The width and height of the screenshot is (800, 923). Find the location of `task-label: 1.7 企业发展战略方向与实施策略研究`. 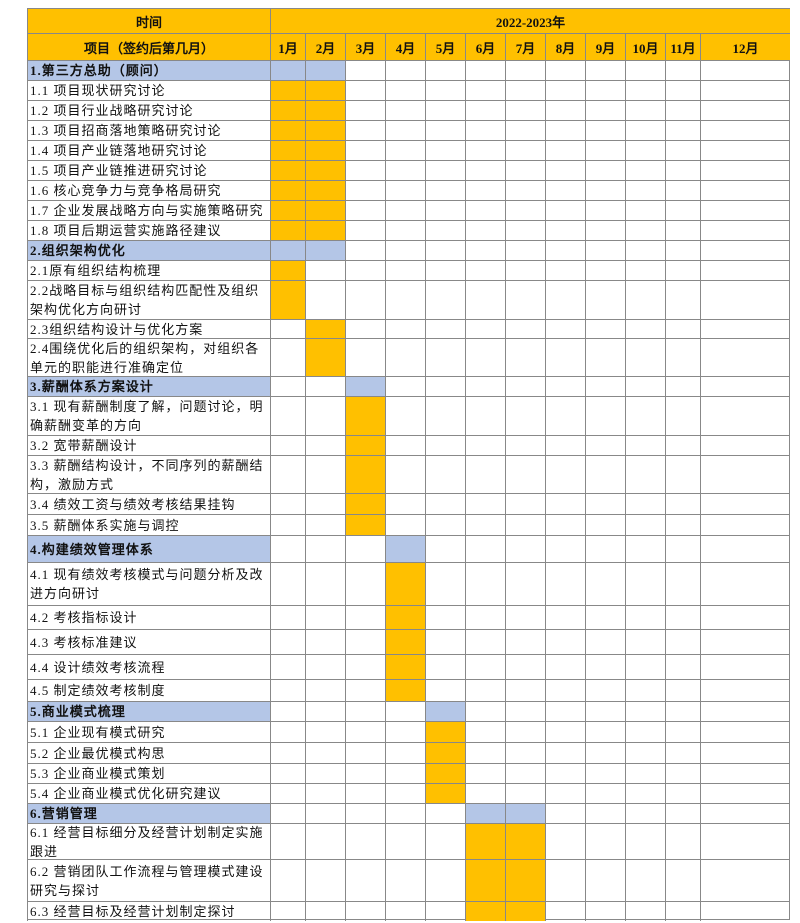

task-label: 1.7 企业发展战略方向与实施策略研究 is located at coordinates (148, 210).